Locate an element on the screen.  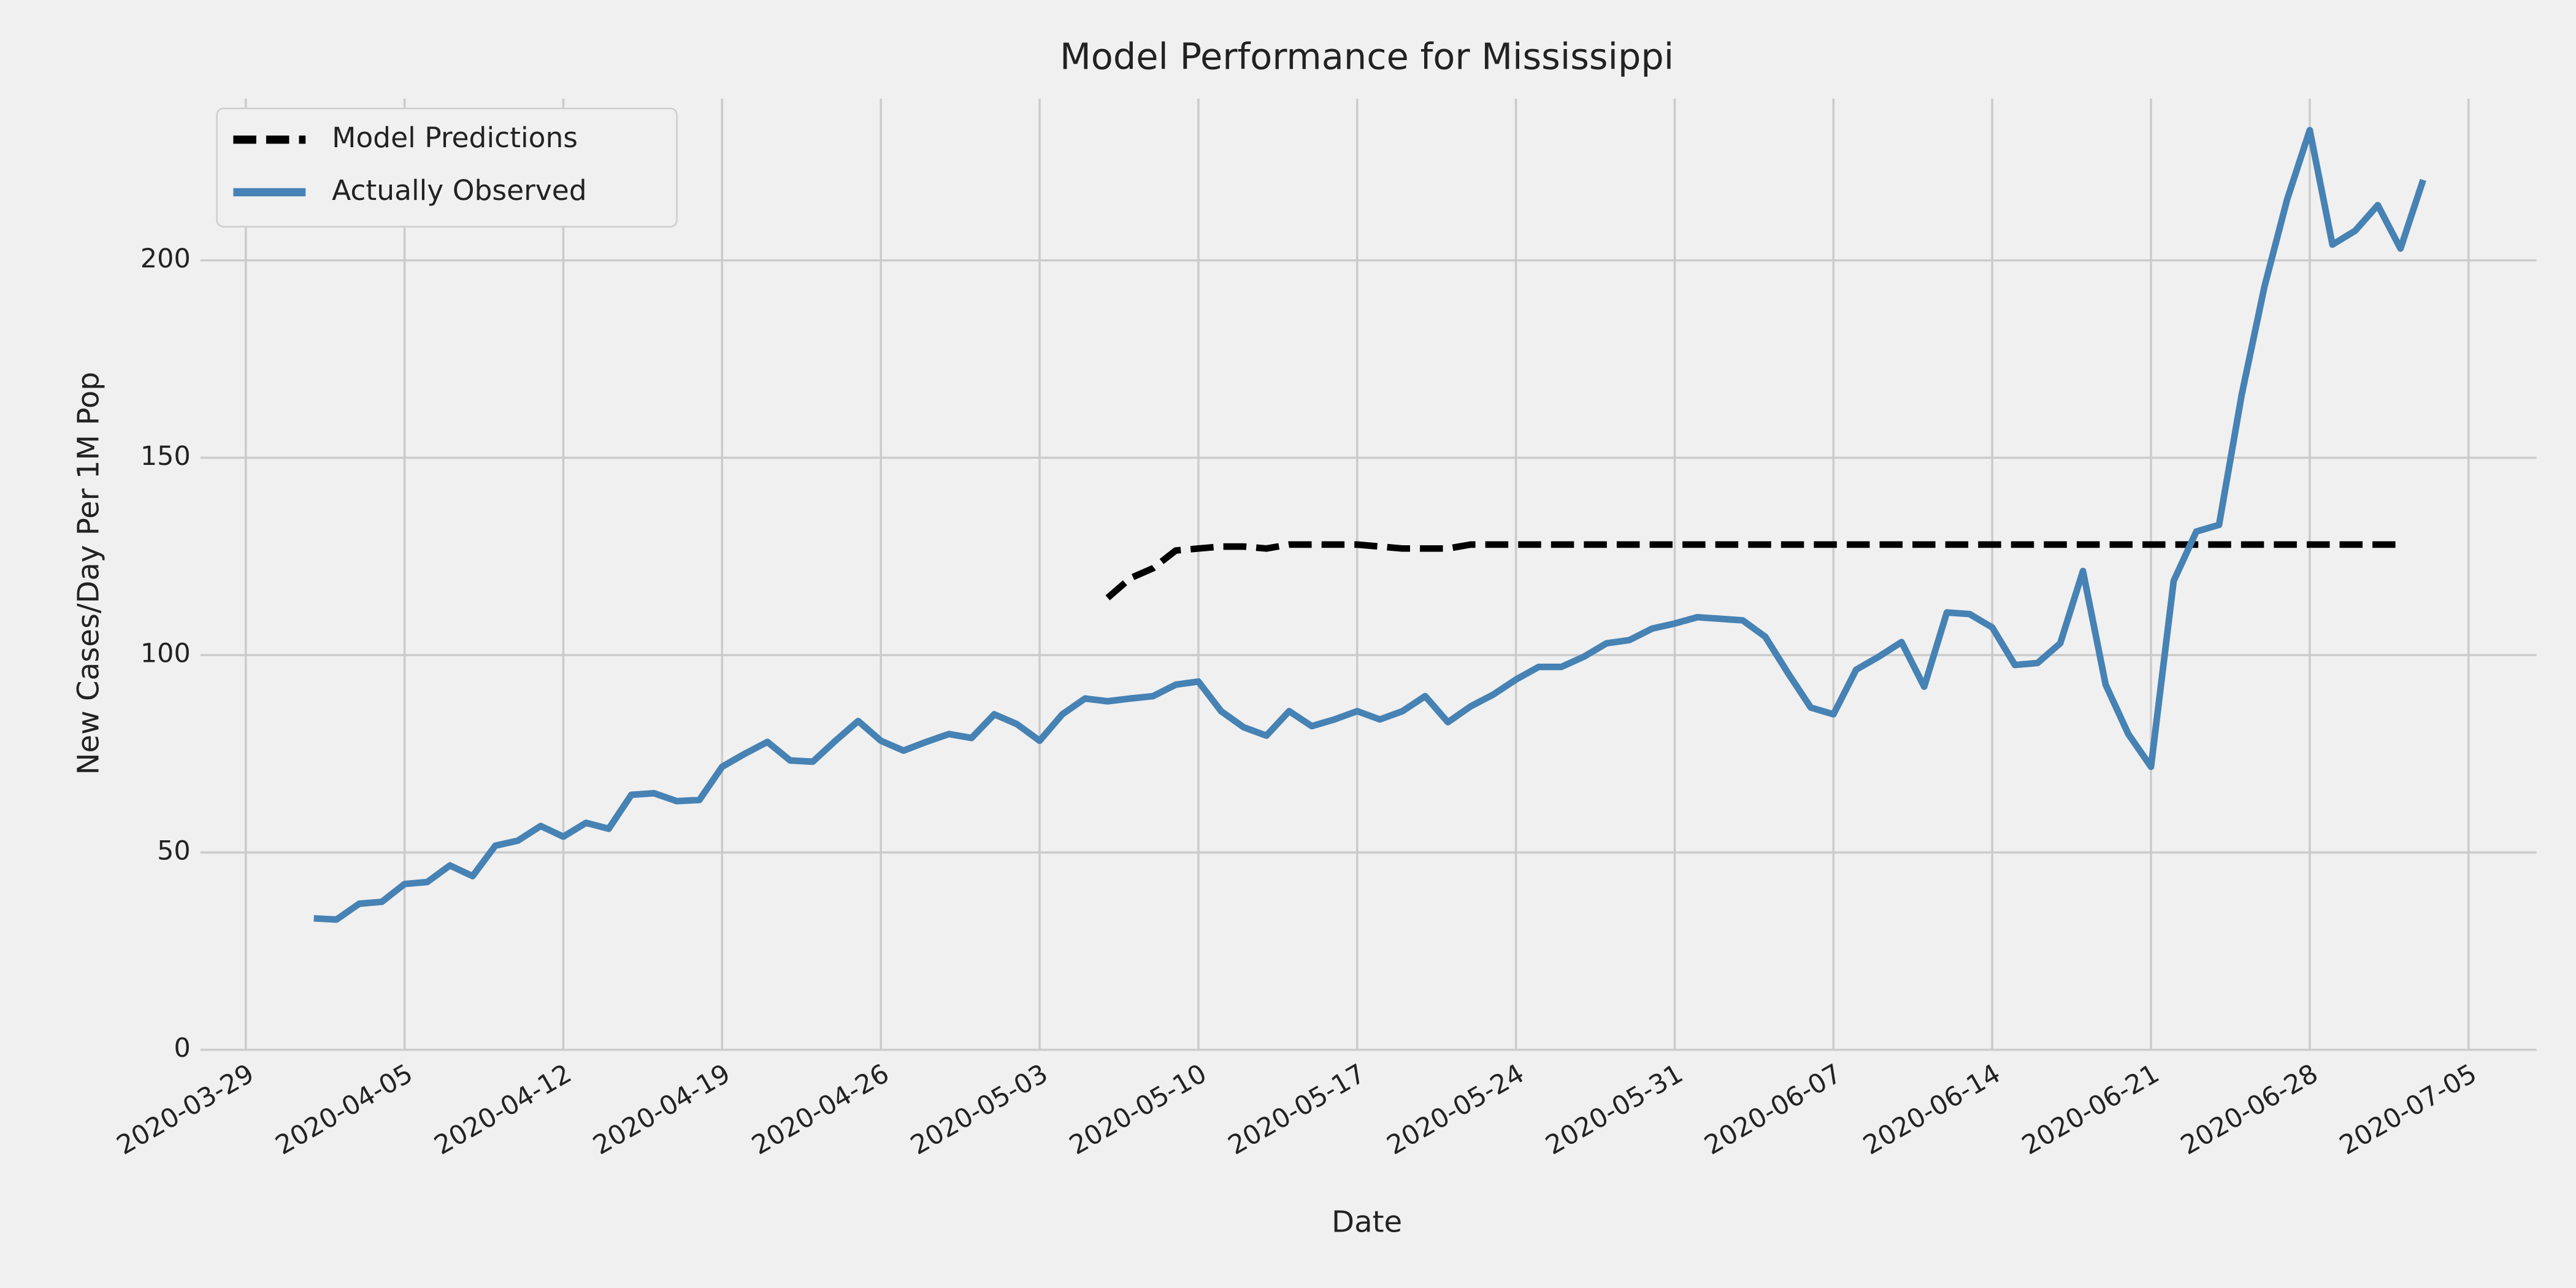
legend-label: Actually Observed is located at coordinates (459, 190).